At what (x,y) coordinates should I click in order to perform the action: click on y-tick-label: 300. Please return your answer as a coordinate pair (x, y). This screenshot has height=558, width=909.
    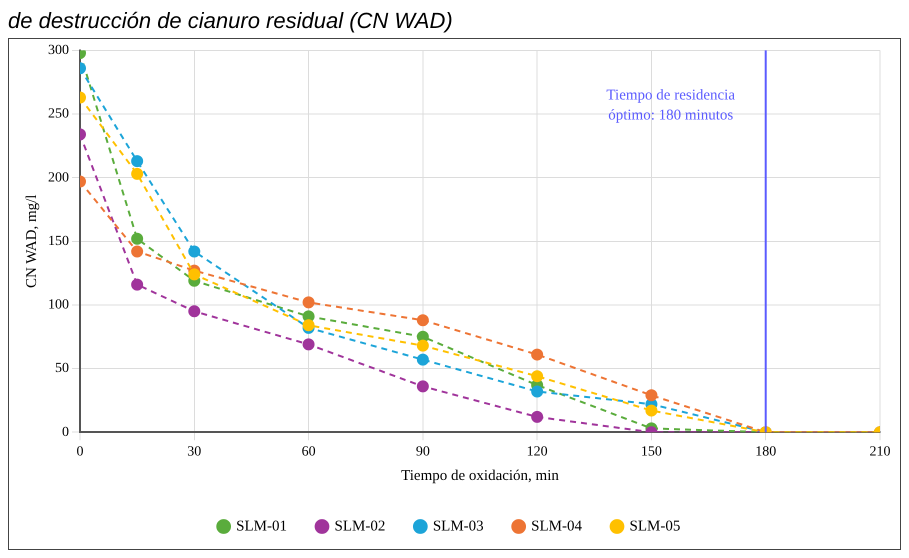
    Looking at the image, I should click on (58, 50).